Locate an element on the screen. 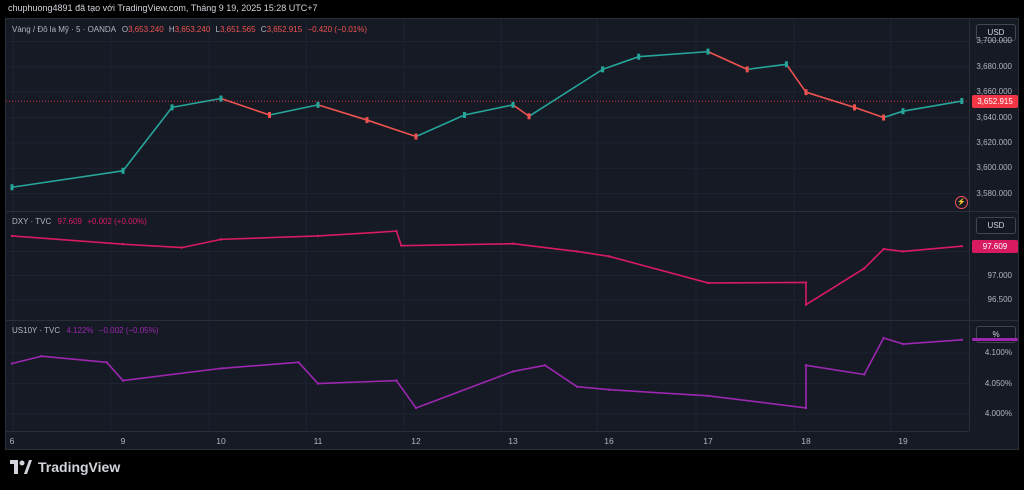 This screenshot has height=490, width=1024. gold-currency-button: USD is located at coordinates (996, 32).